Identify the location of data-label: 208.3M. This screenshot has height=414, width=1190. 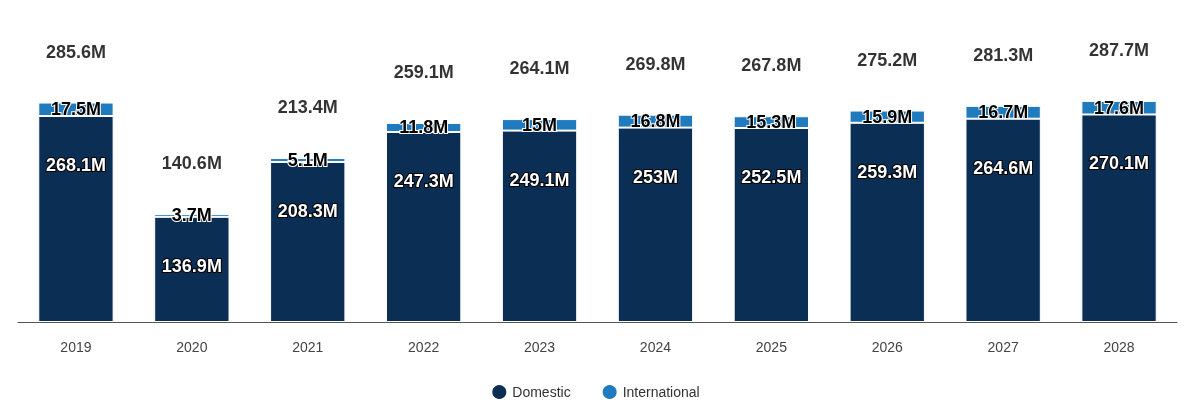
(307, 210).